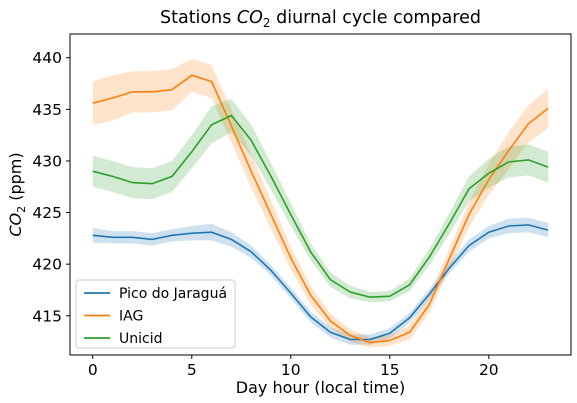 The height and width of the screenshot is (403, 577). I want to click on y-axis-label: CO2 (ppm), so click(17, 194).